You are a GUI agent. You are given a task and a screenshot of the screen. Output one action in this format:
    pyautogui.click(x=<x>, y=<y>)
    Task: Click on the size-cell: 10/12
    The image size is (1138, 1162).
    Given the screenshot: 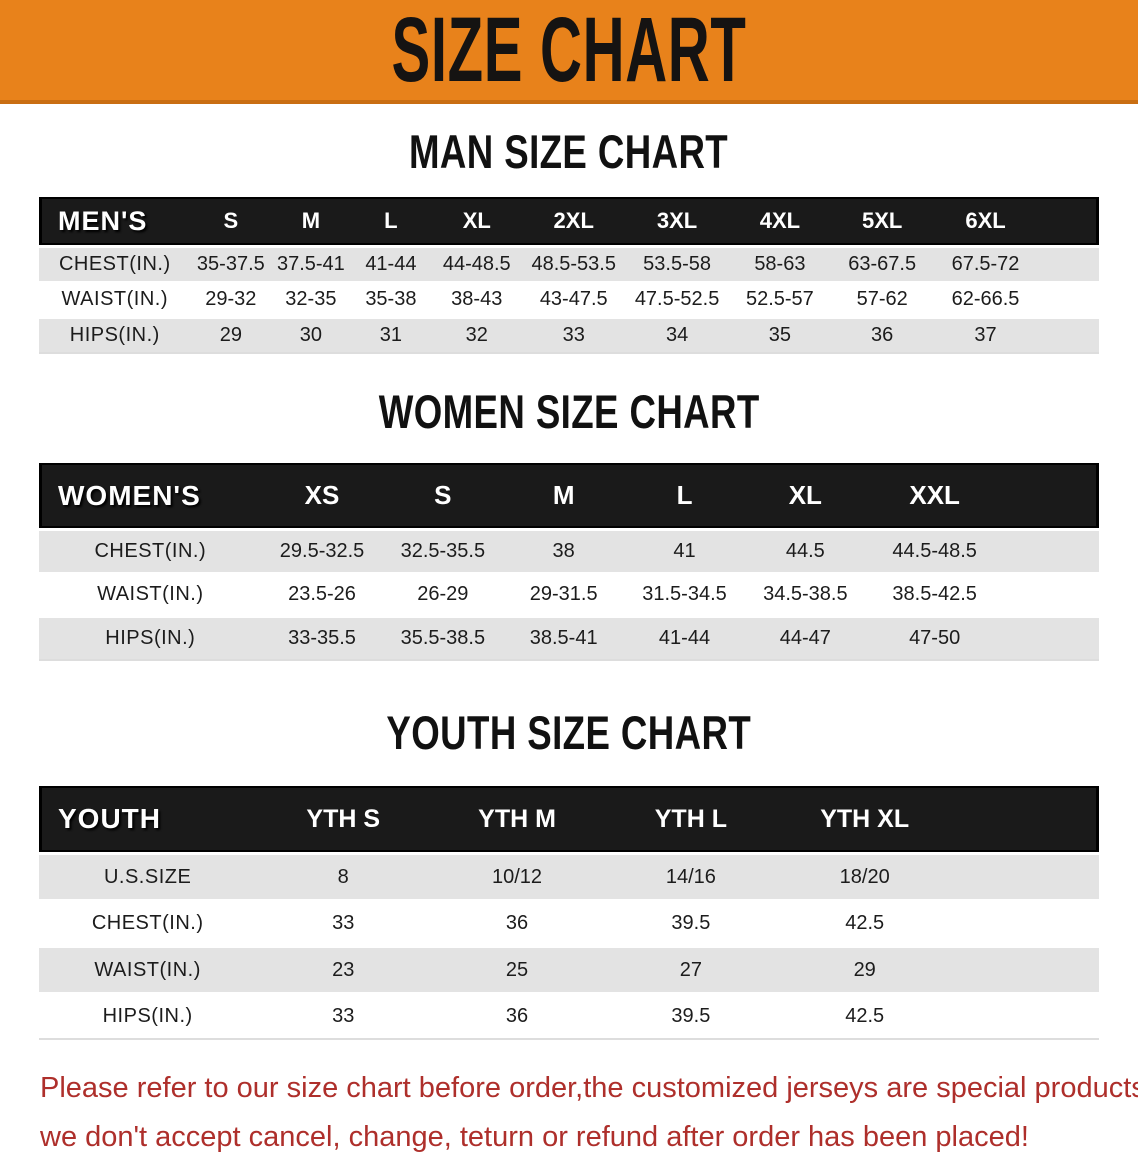 What is the action you would take?
    pyautogui.click(x=517, y=876)
    